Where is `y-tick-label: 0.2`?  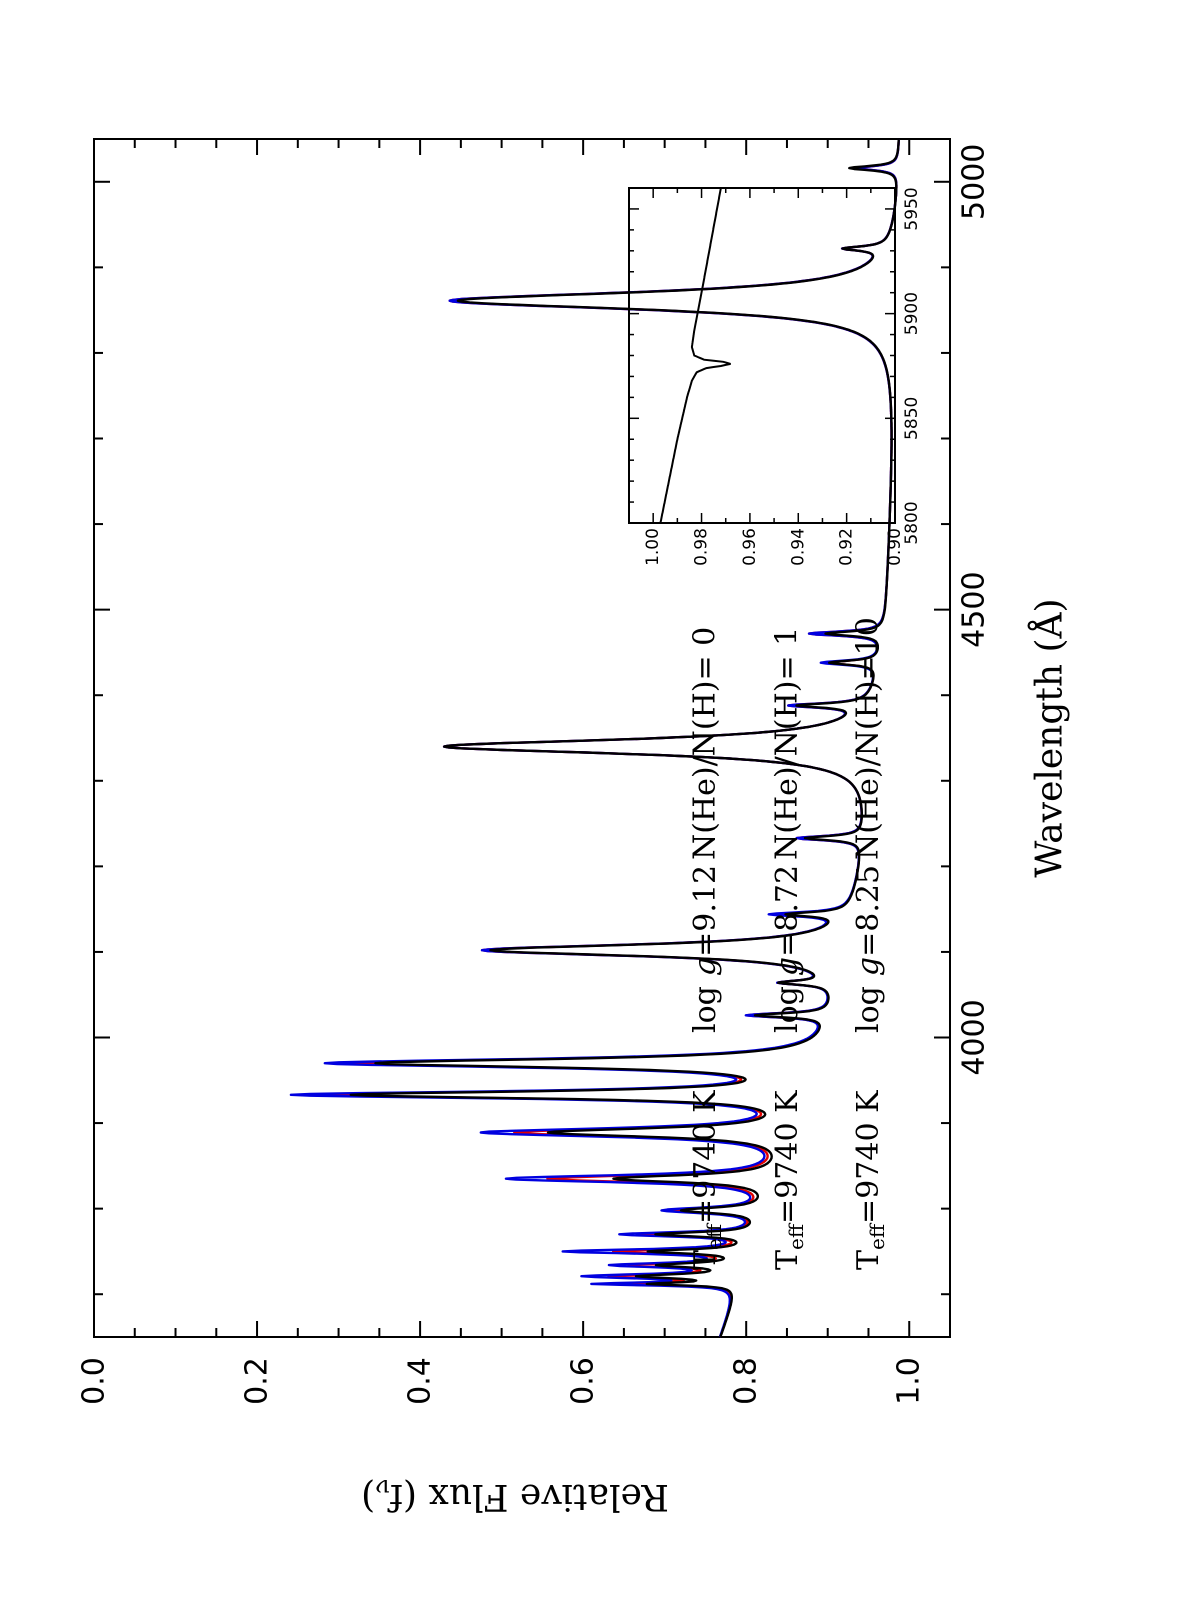 y-tick-label: 0.2 is located at coordinates (257, 1381).